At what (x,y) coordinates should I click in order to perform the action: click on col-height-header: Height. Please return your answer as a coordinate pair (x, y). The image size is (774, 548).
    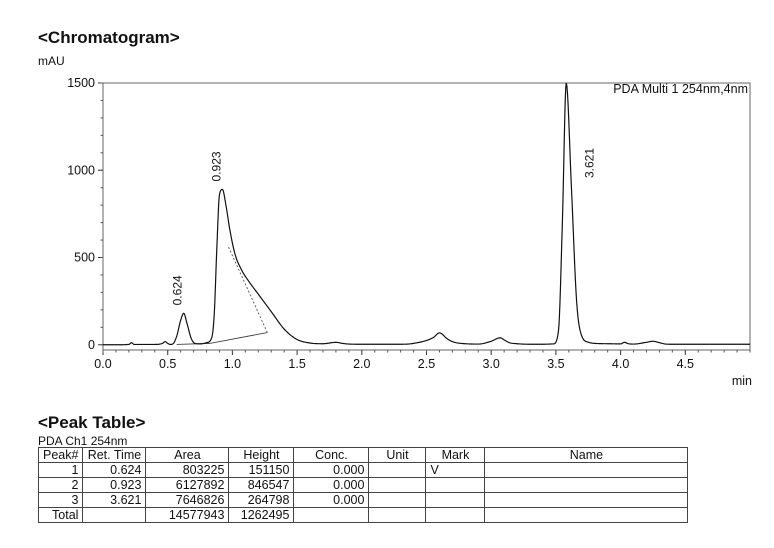
    Looking at the image, I should click on (261, 455).